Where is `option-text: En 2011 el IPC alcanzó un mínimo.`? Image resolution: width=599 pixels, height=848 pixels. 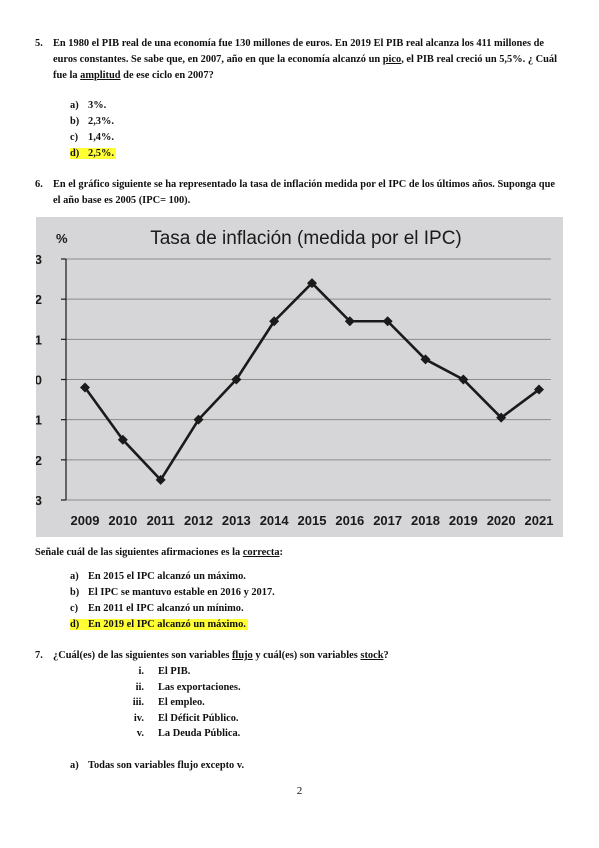 option-text: En 2011 el IPC alcanzó un mínimo. is located at coordinates (166, 608).